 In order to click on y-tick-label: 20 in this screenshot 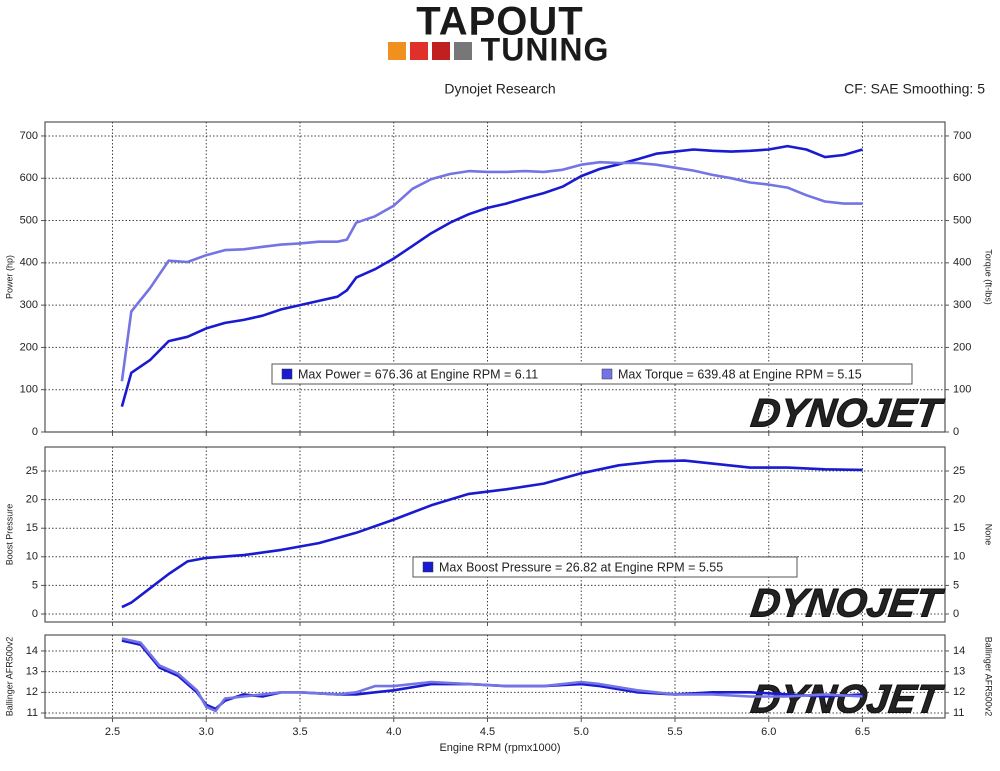, I will do `click(32, 500)`.